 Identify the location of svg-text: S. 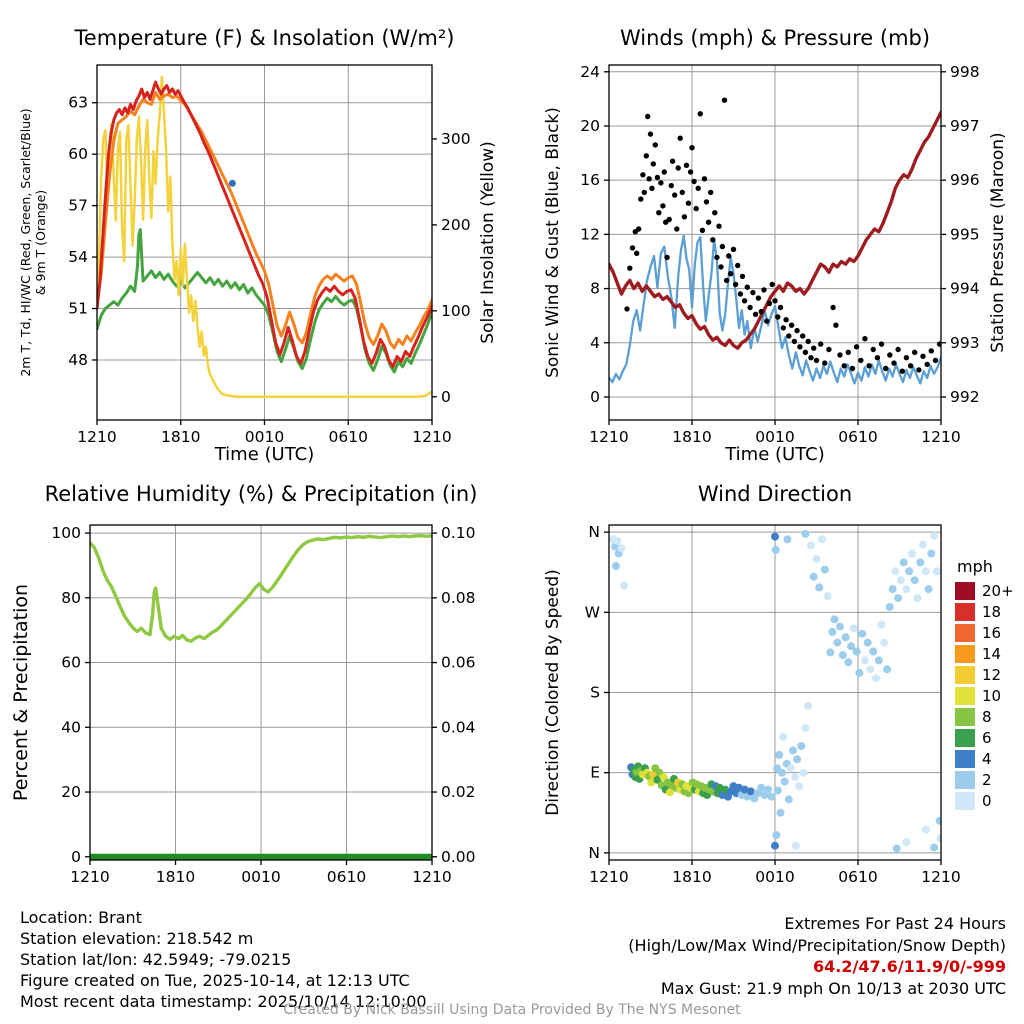
(595, 693).